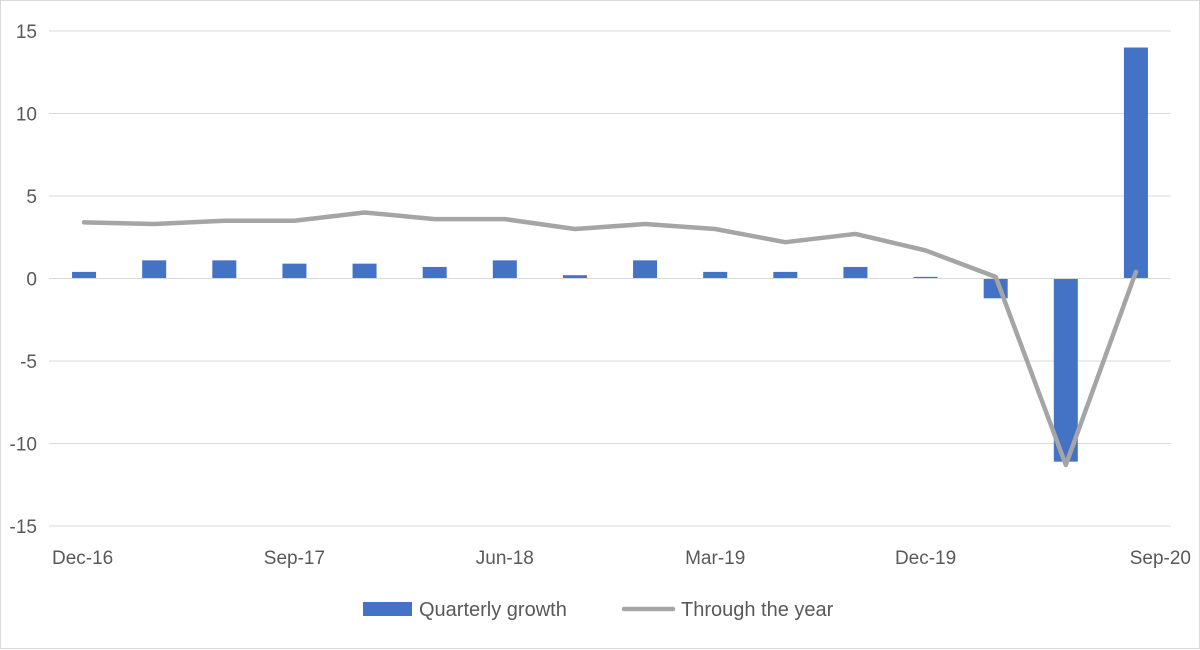  Describe the element at coordinates (23, 527) in the screenshot. I see `y-tick-label: -15` at that location.